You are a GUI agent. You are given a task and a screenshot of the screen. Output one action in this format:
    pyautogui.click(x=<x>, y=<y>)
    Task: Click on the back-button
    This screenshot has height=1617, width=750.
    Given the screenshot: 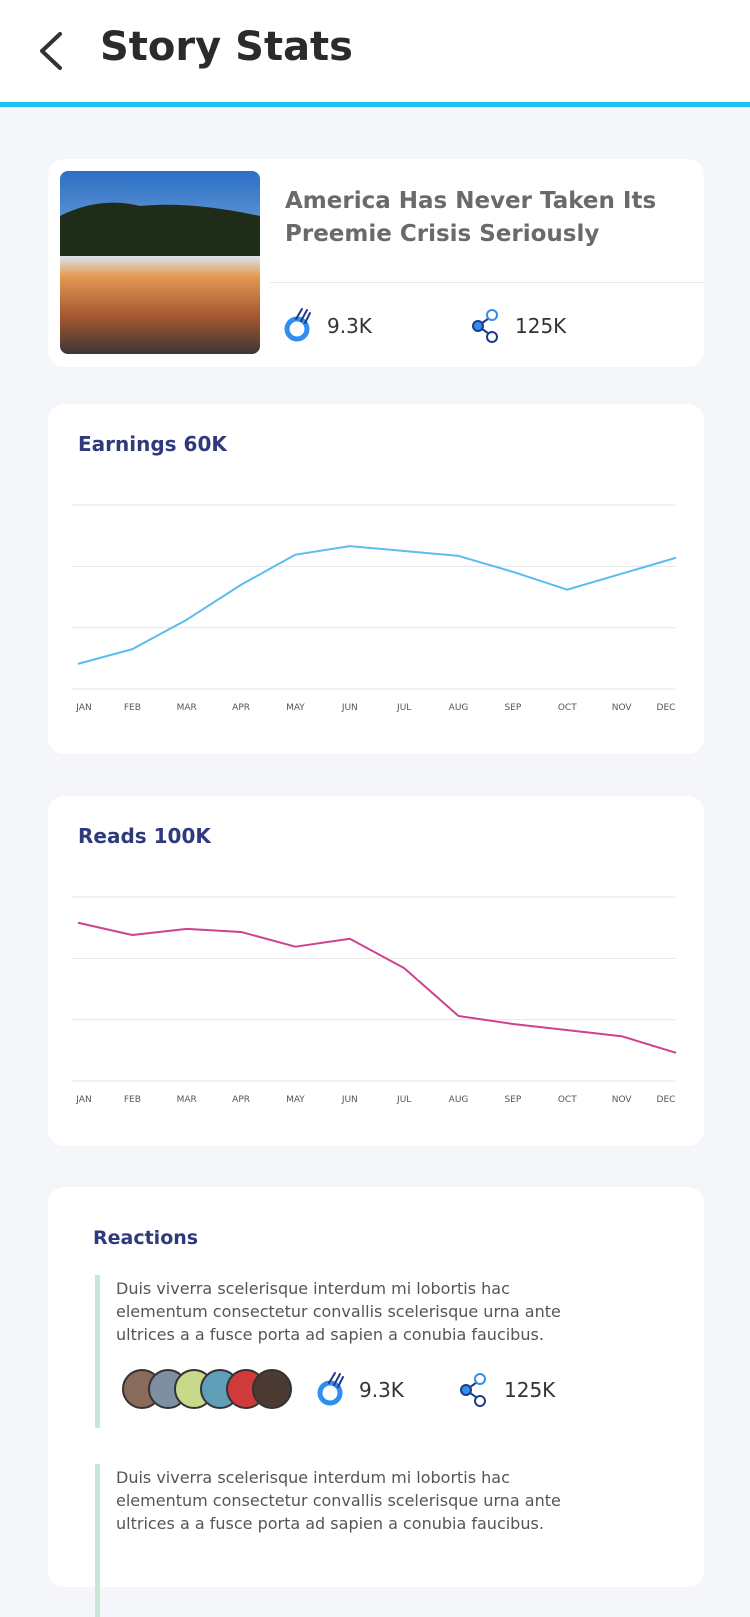 What is the action you would take?
    pyautogui.click(x=50, y=51)
    